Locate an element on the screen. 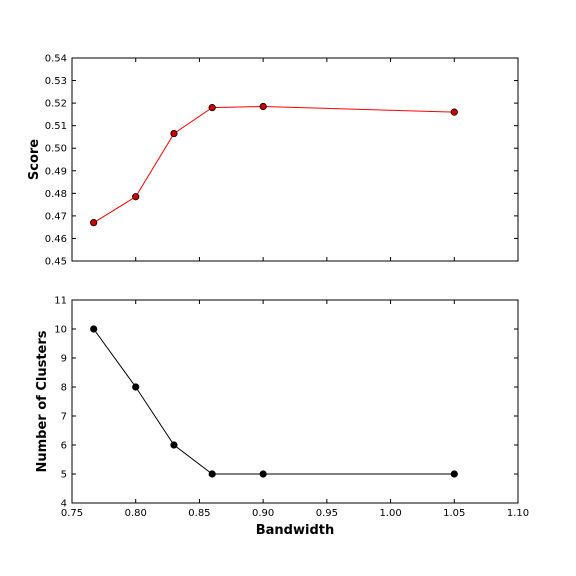 The height and width of the screenshot is (576, 576). score-line is located at coordinates (274, 164).